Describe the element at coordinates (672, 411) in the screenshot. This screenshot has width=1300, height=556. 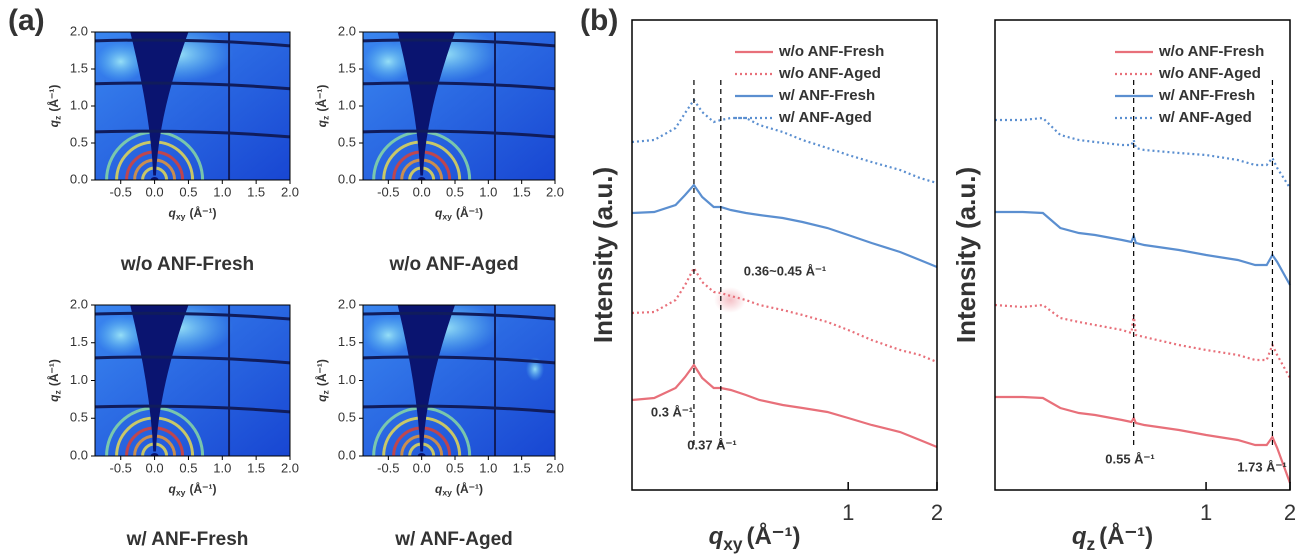
I see `annotation: 0.3 Å⁻¹` at that location.